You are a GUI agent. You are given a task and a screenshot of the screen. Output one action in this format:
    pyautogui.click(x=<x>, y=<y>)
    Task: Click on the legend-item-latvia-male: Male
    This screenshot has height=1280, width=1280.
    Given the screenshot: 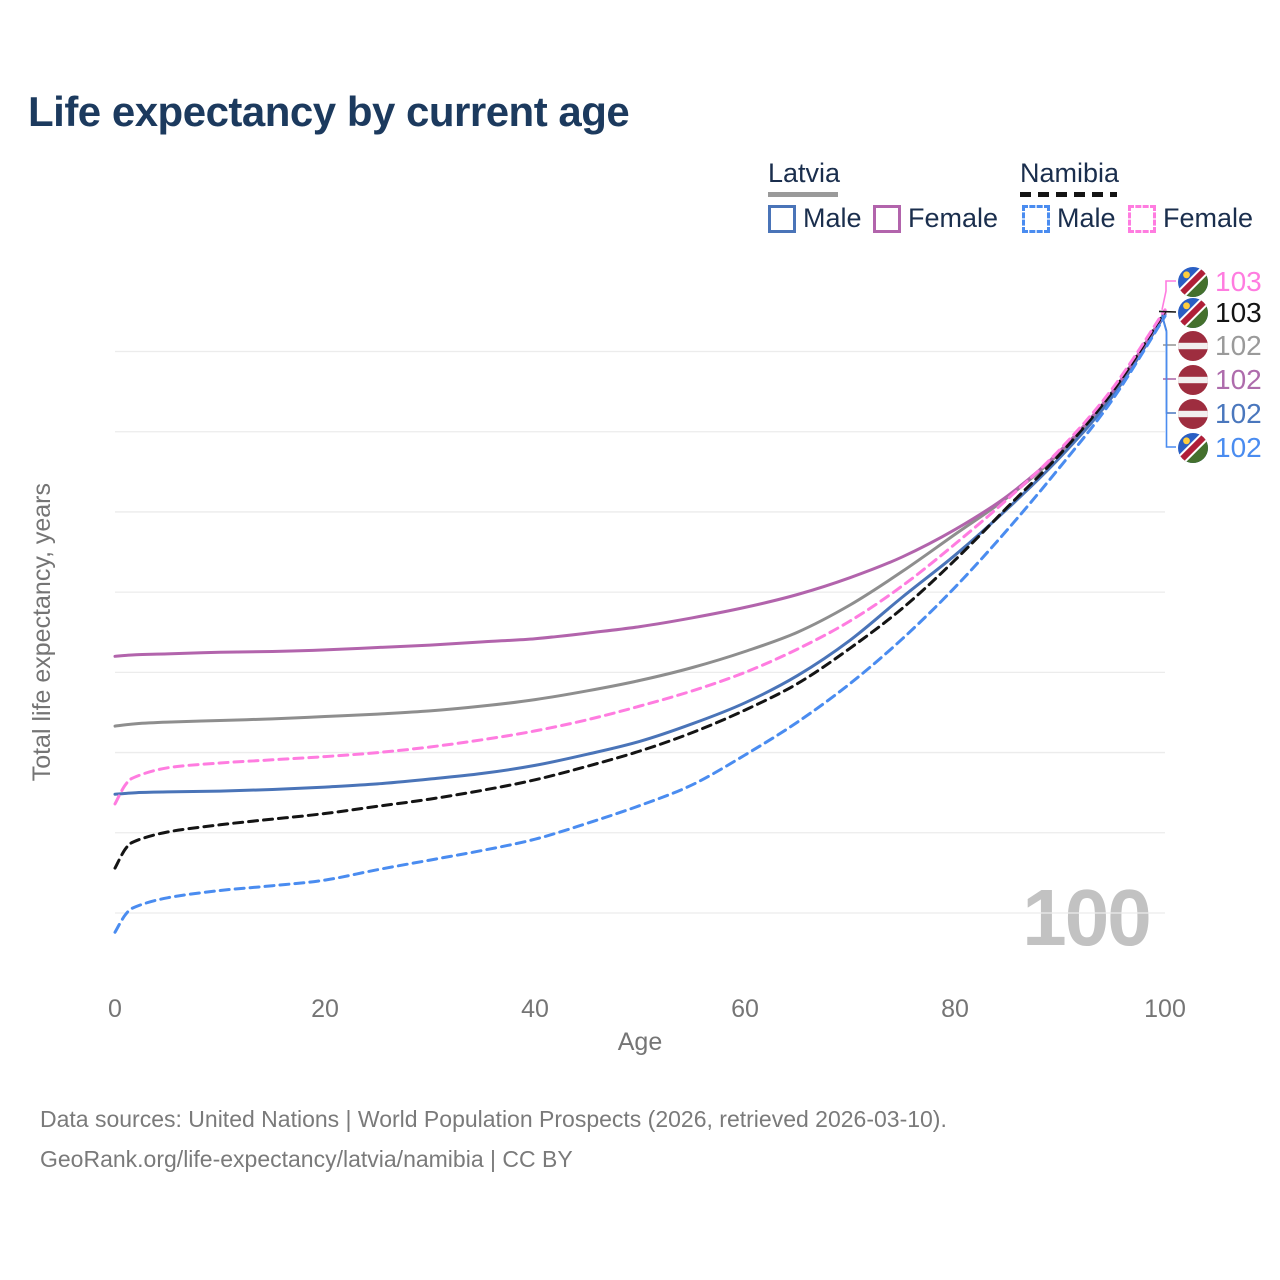 What is the action you would take?
    pyautogui.click(x=815, y=218)
    